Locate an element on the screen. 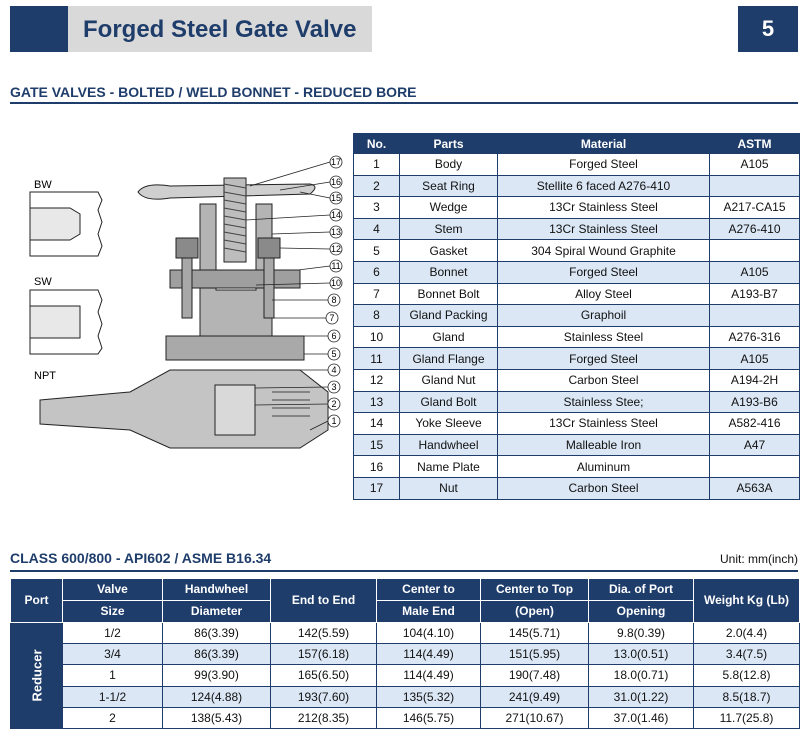  port-label-reducer: Reducer is located at coordinates (37, 675).